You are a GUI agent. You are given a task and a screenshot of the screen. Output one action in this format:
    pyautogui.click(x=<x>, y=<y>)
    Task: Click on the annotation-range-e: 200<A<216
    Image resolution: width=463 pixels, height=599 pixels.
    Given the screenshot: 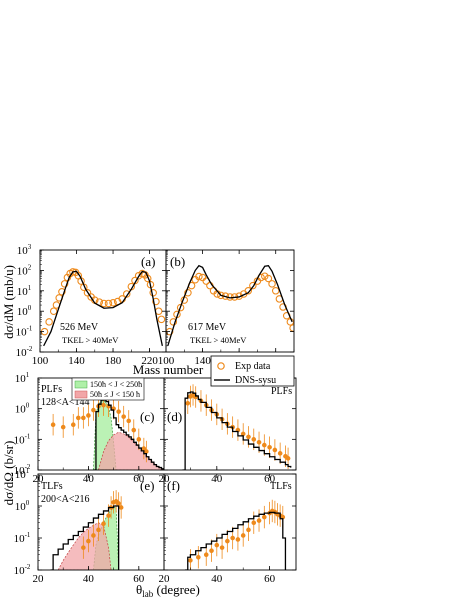 What is the action you would take?
    pyautogui.click(x=65, y=499)
    